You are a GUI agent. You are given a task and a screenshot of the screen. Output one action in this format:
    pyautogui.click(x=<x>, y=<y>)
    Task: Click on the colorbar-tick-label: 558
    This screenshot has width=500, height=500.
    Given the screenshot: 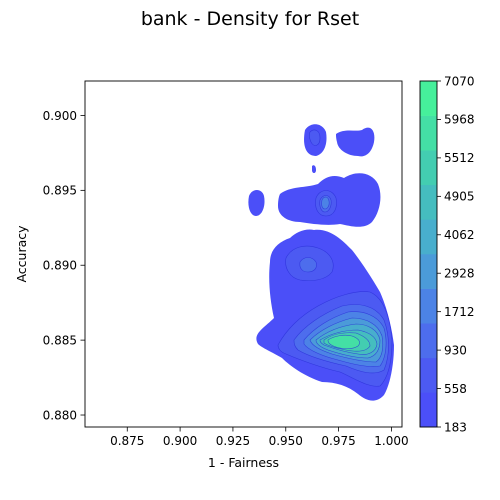 What is the action you would take?
    pyautogui.click(x=455, y=389)
    